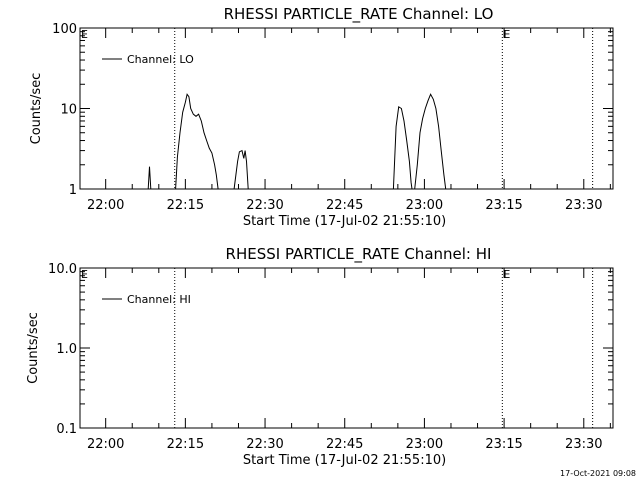 Image resolution: width=640 pixels, height=480 pixels. What do you see at coordinates (64, 29) in the screenshot?
I see `y-tick-label: 100` at bounding box center [64, 29].